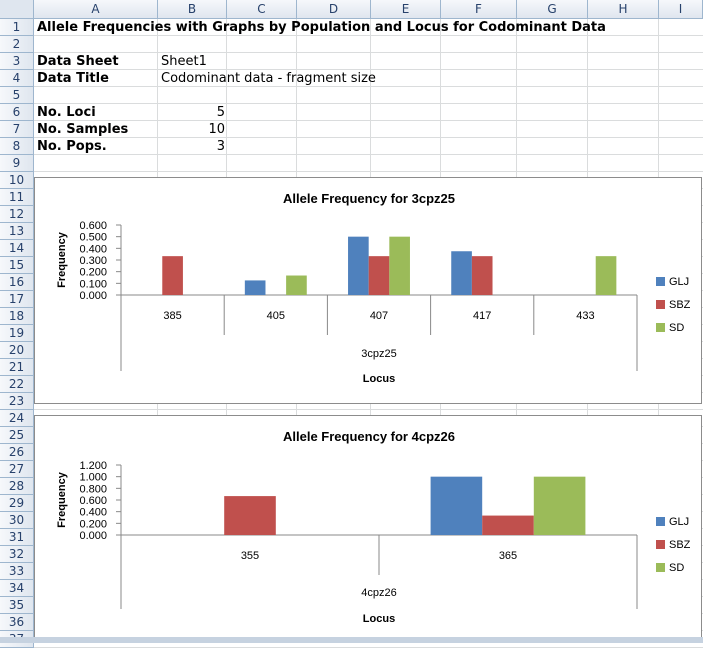  Describe the element at coordinates (17, 367) in the screenshot. I see `row-header-21: 21` at that location.